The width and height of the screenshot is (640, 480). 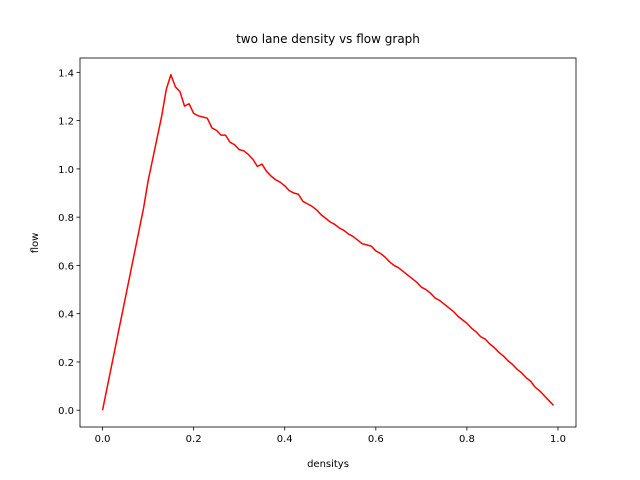 What do you see at coordinates (66, 363) in the screenshot?
I see `y-tick-label: 0.2` at bounding box center [66, 363].